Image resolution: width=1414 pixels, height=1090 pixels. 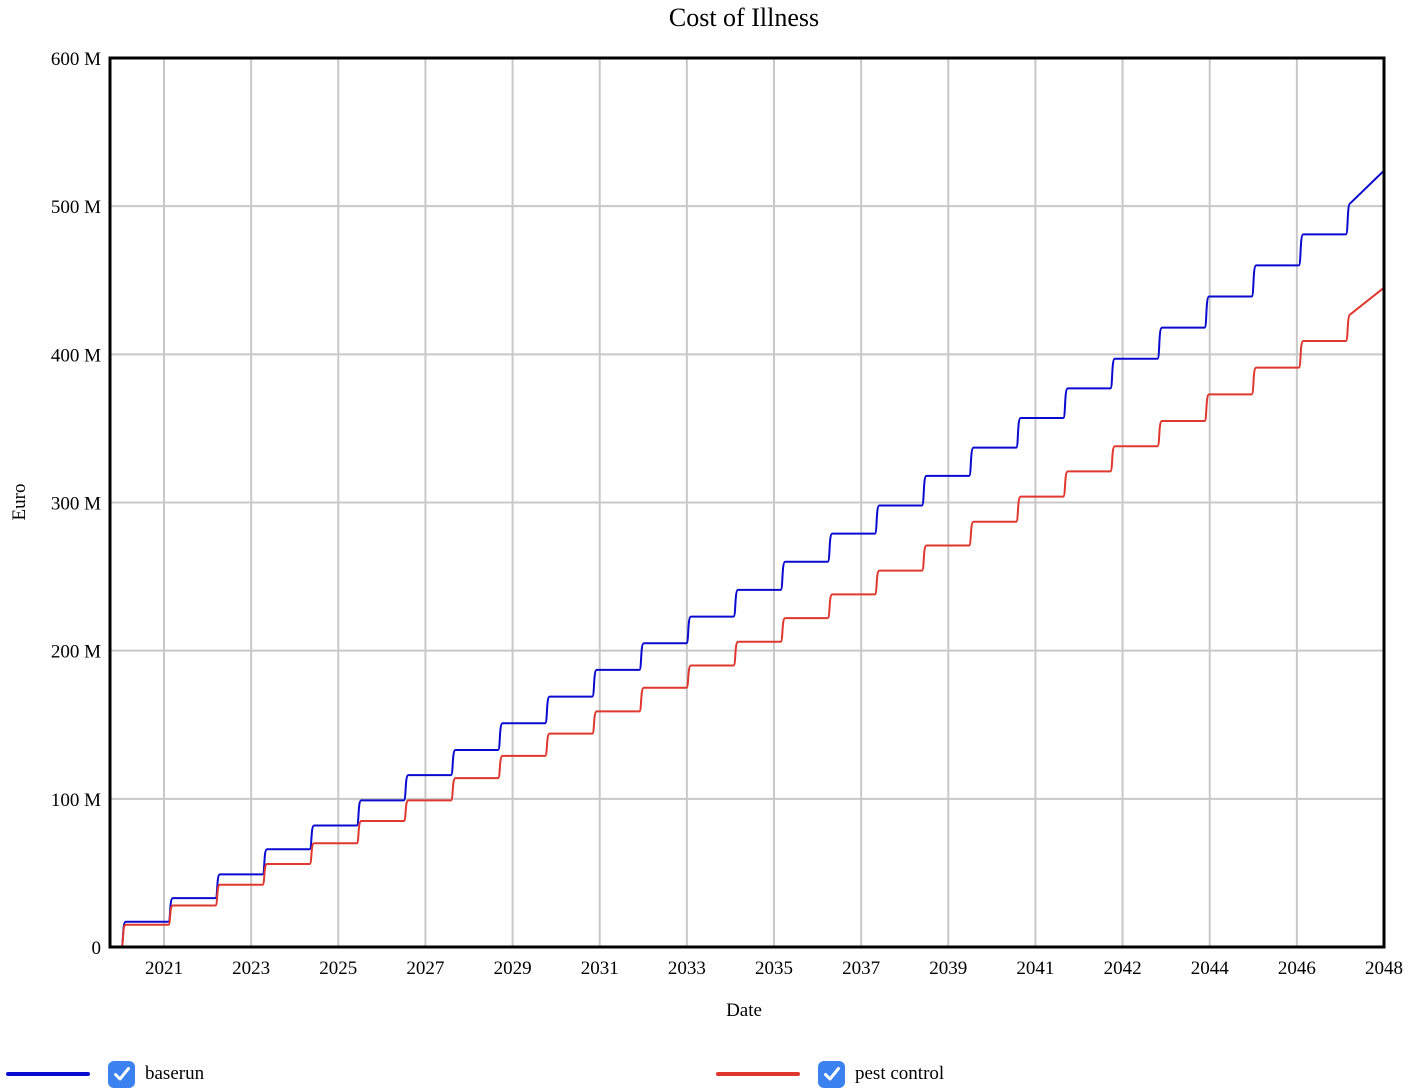 I want to click on x-tick-label: 2029, so click(x=513, y=968).